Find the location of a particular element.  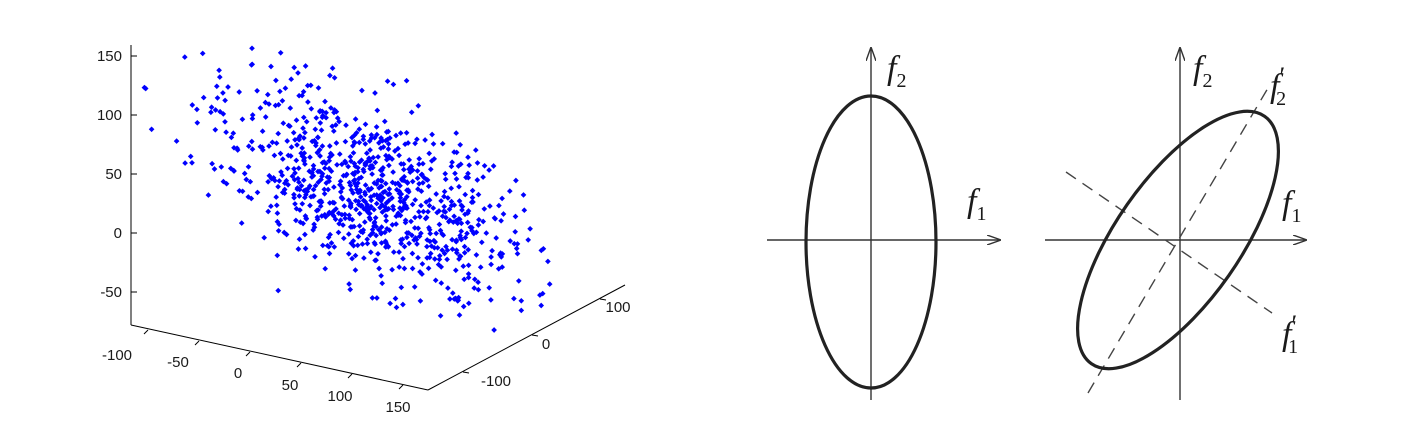

z-tick-label: 50 is located at coordinates (113, 174).